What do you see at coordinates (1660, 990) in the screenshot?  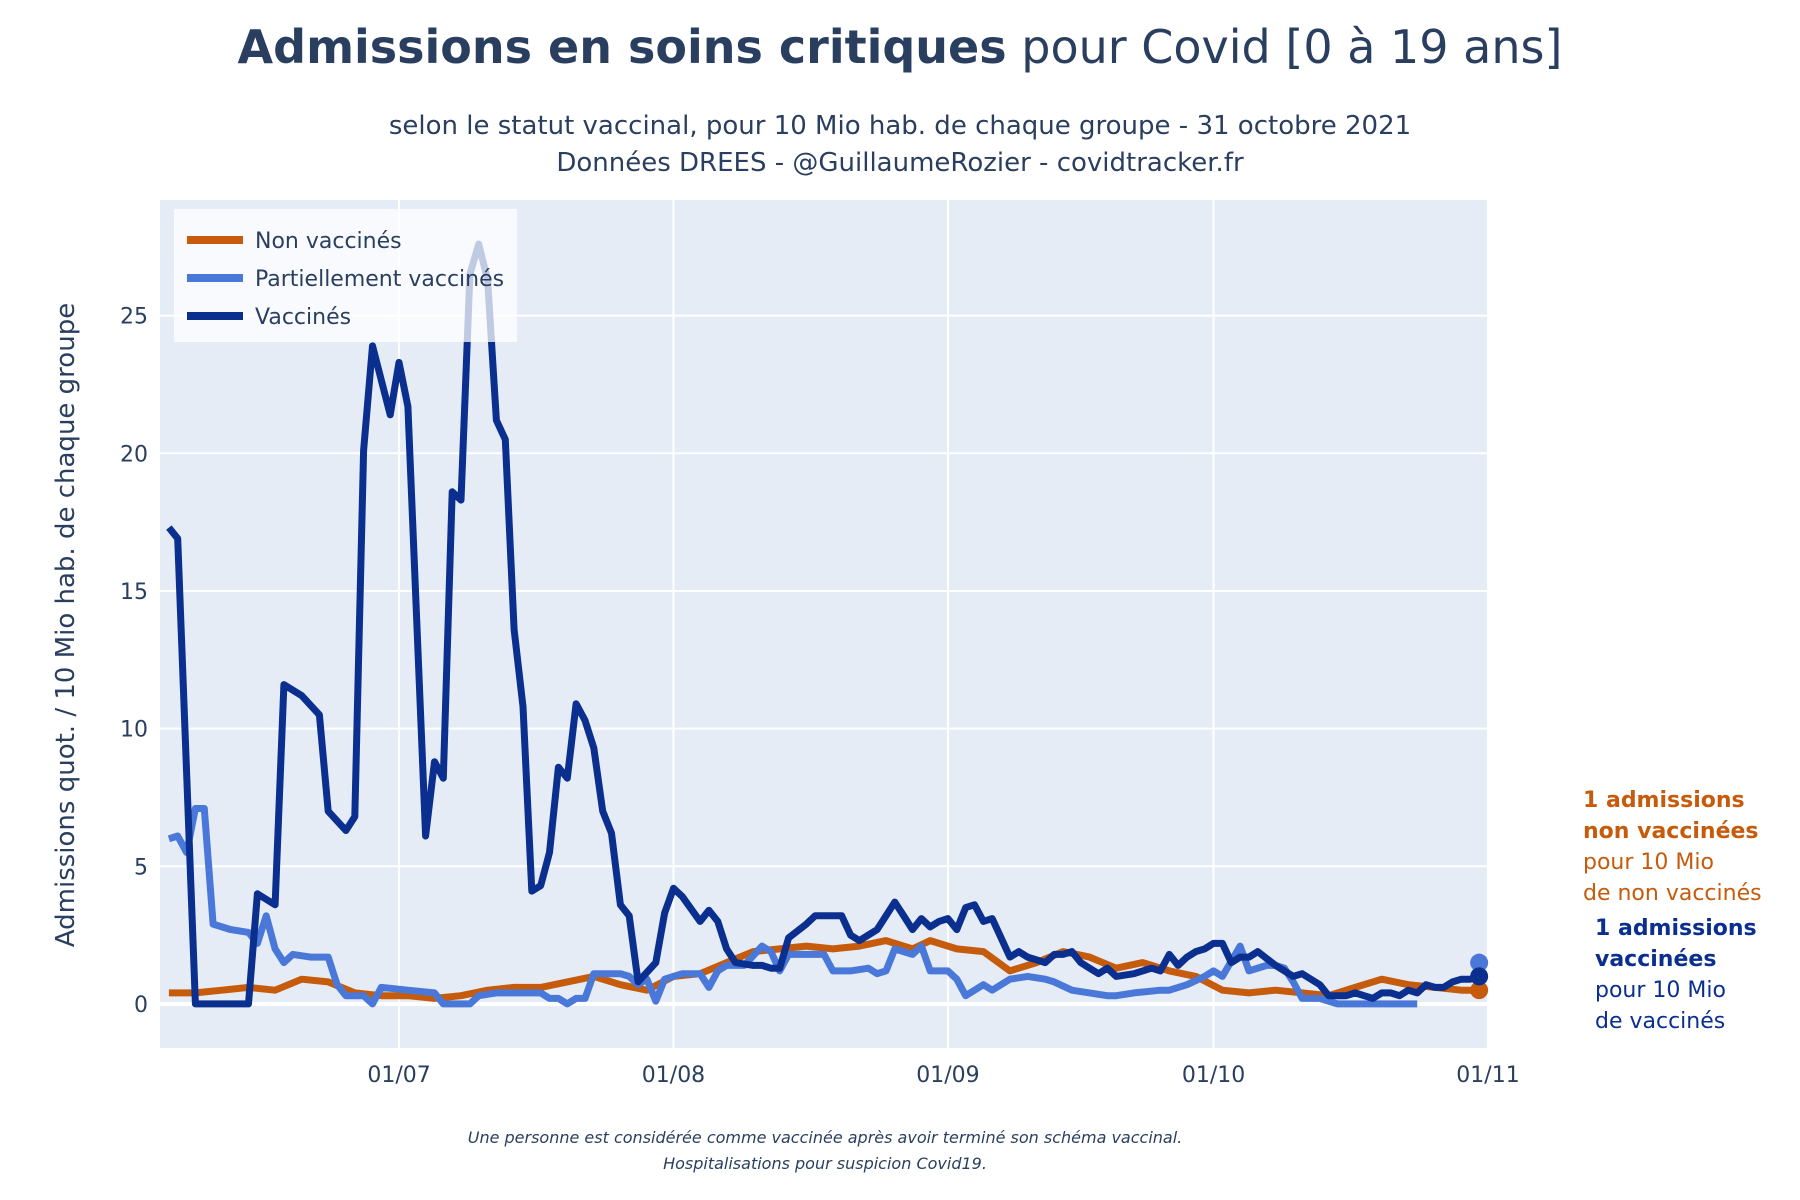 I see `annotation-vaccines-line-3: pour 10 Mio` at bounding box center [1660, 990].